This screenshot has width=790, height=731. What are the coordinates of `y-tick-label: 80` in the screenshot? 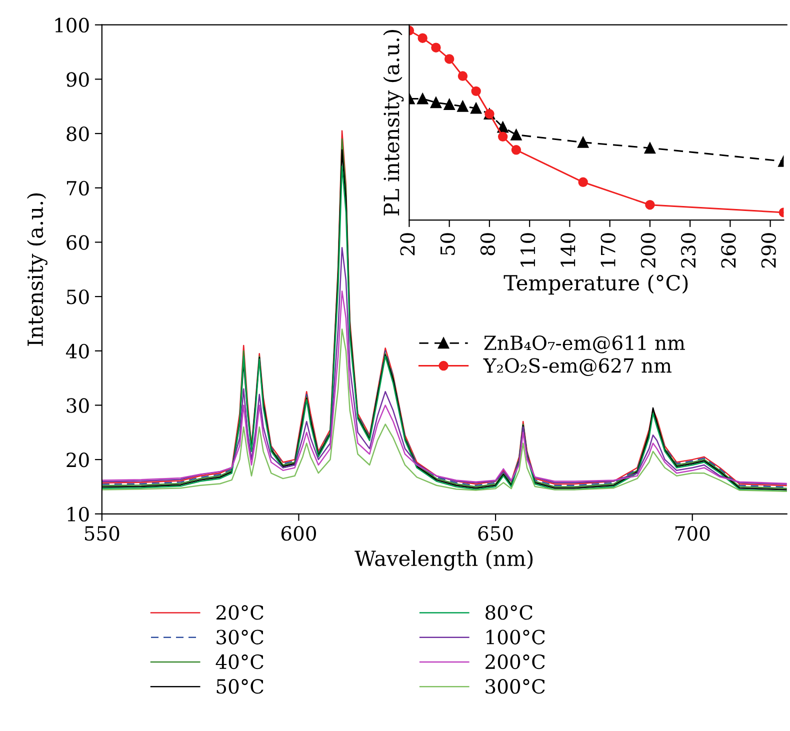 It's located at (77, 134).